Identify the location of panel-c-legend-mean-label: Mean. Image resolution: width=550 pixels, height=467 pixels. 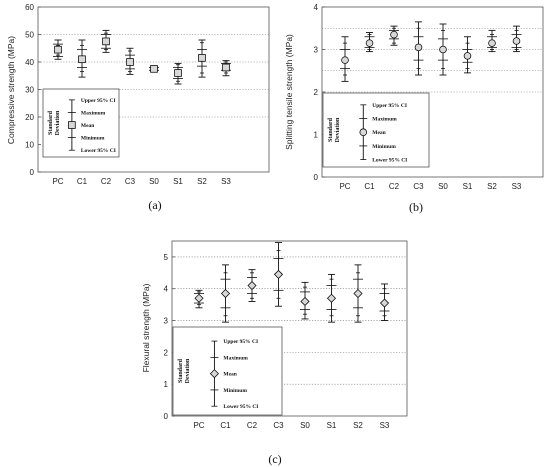
(229, 375).